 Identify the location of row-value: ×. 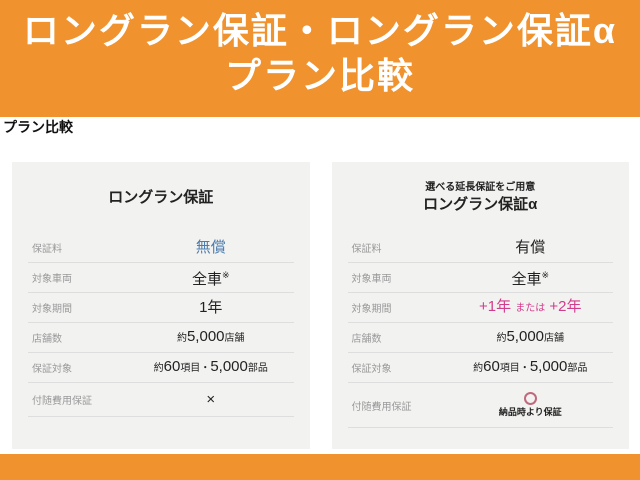
(211, 399).